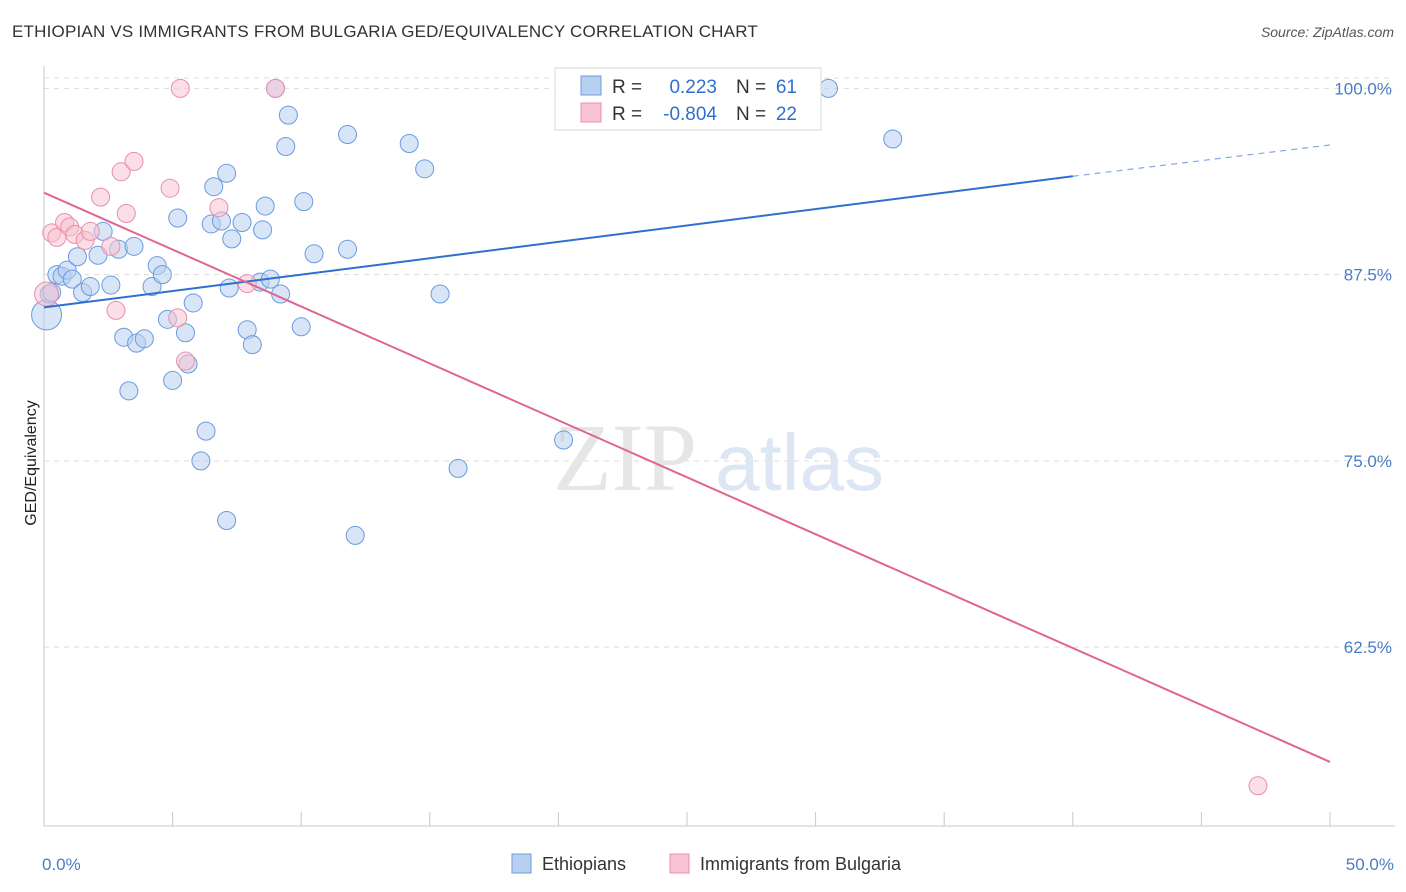 The width and height of the screenshot is (1406, 892). Describe the element at coordinates (1363, 88) in the screenshot. I see `y-tick-label-0: 100.0%` at that location.